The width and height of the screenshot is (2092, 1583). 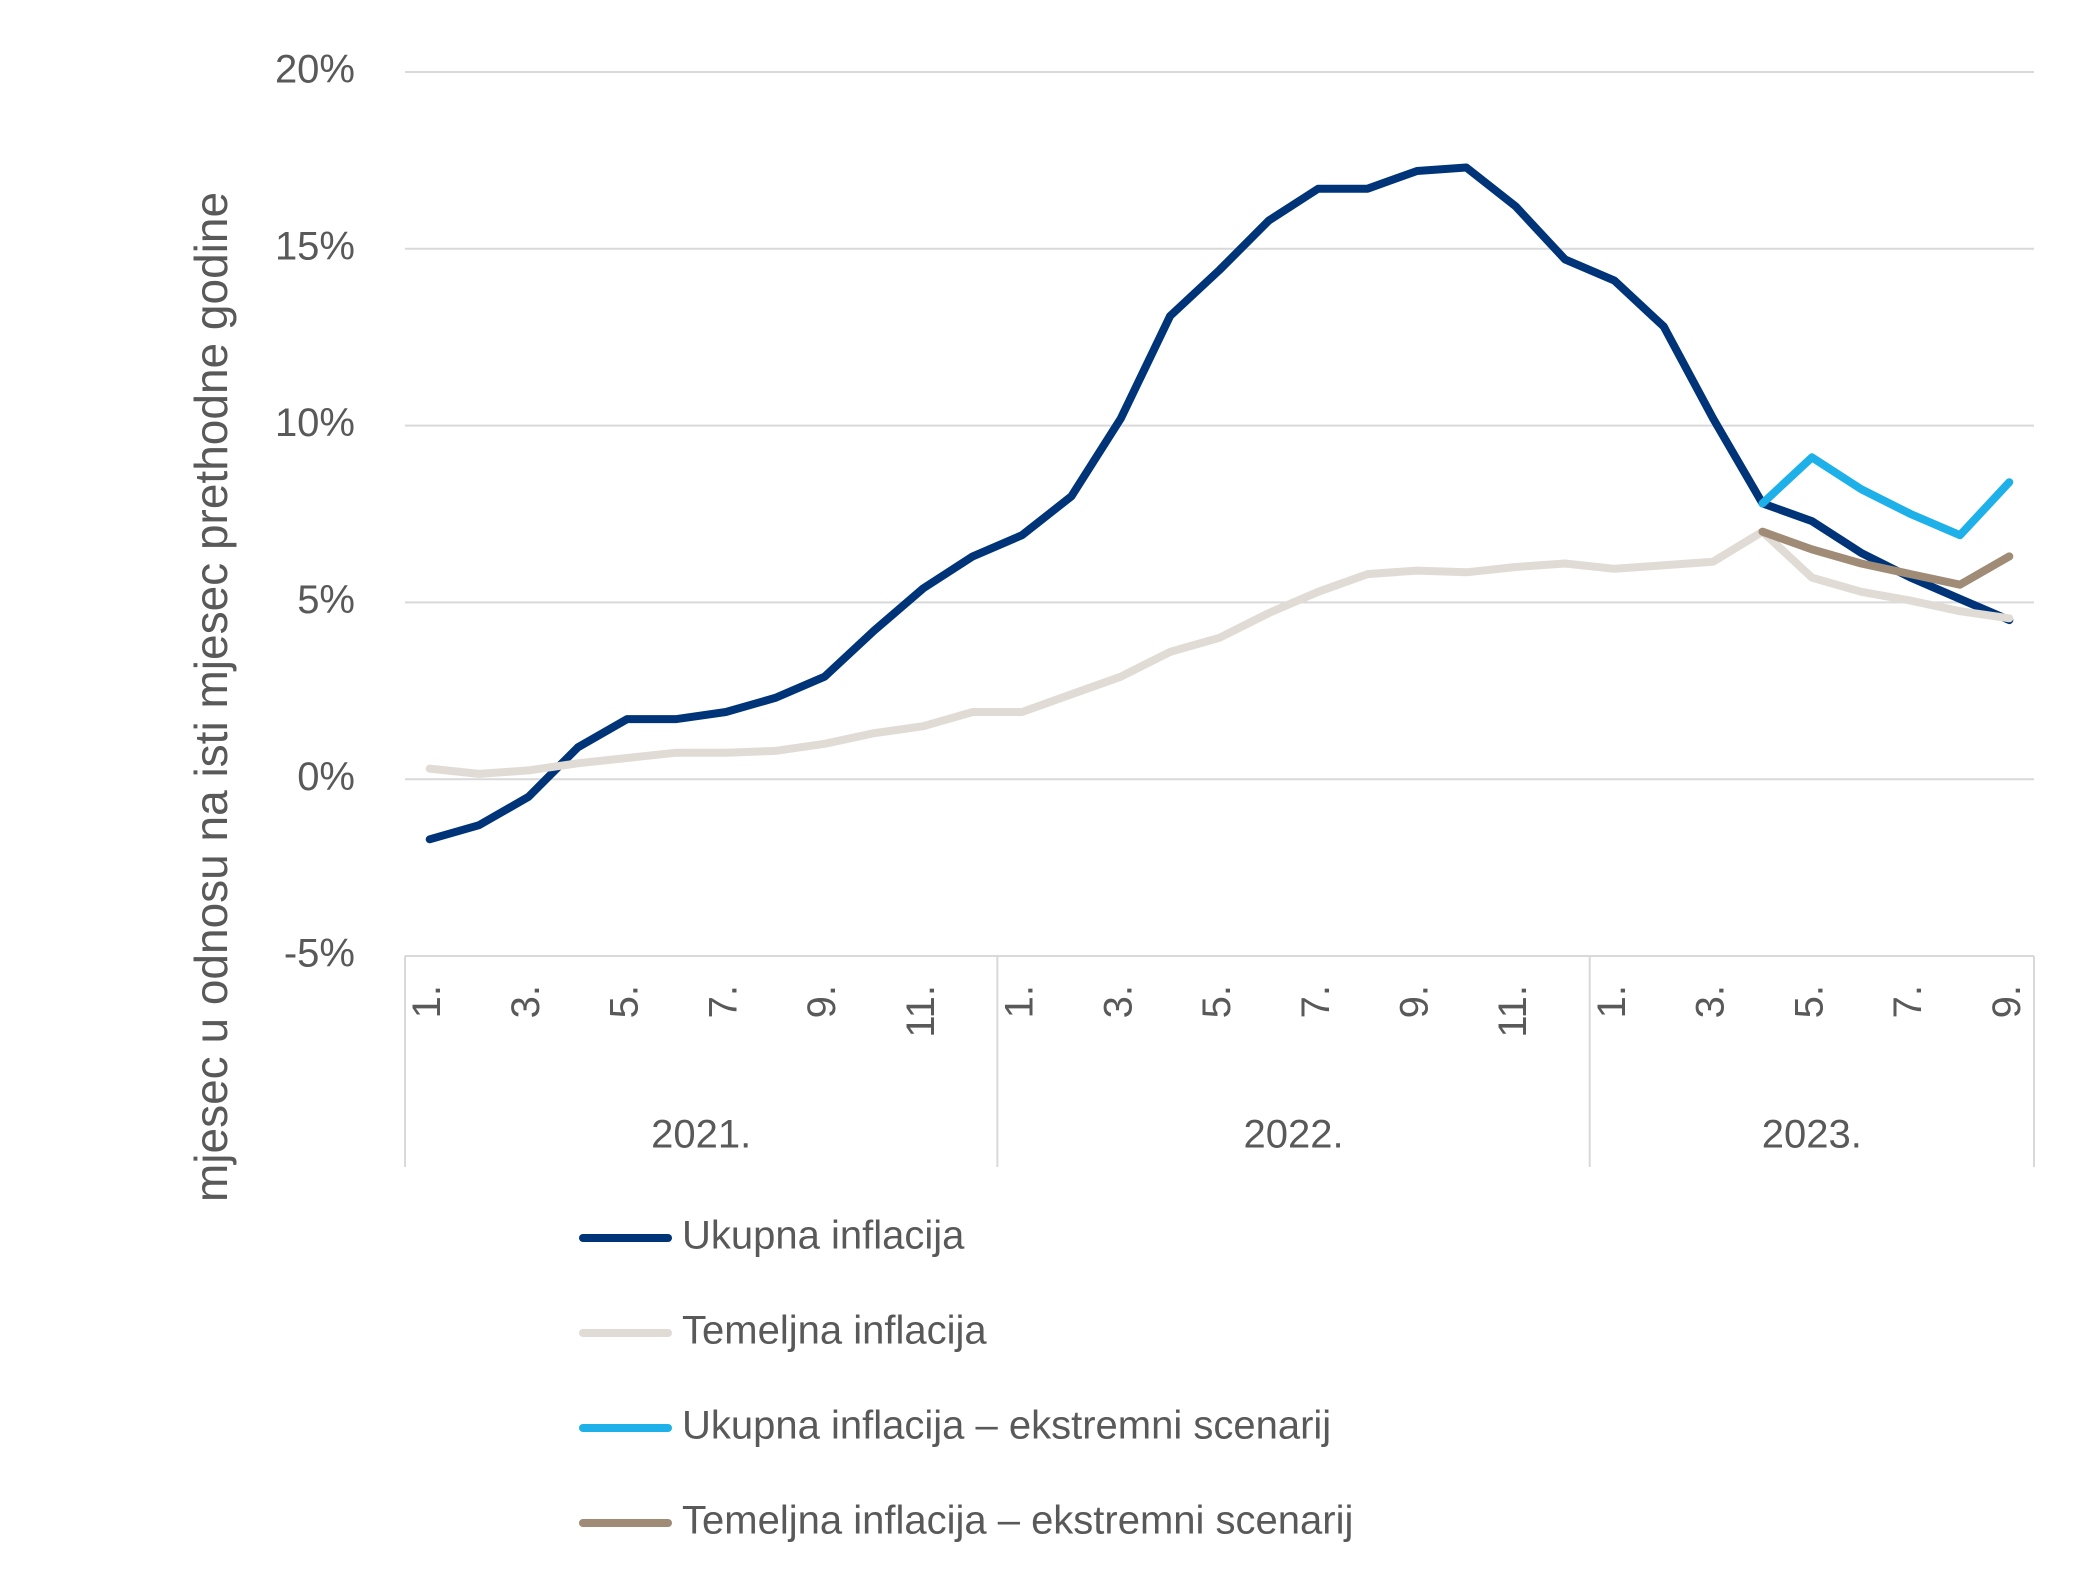 I want to click on y-tick-label: -5%, so click(x=319, y=954).